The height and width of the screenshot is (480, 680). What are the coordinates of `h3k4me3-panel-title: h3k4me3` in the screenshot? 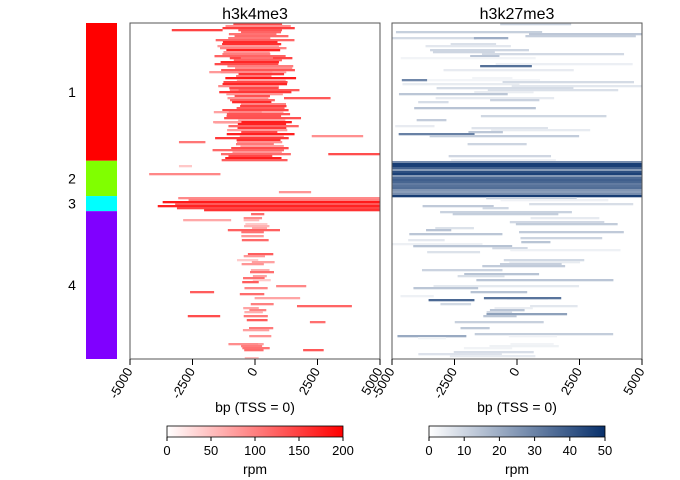 It's located at (255, 14).